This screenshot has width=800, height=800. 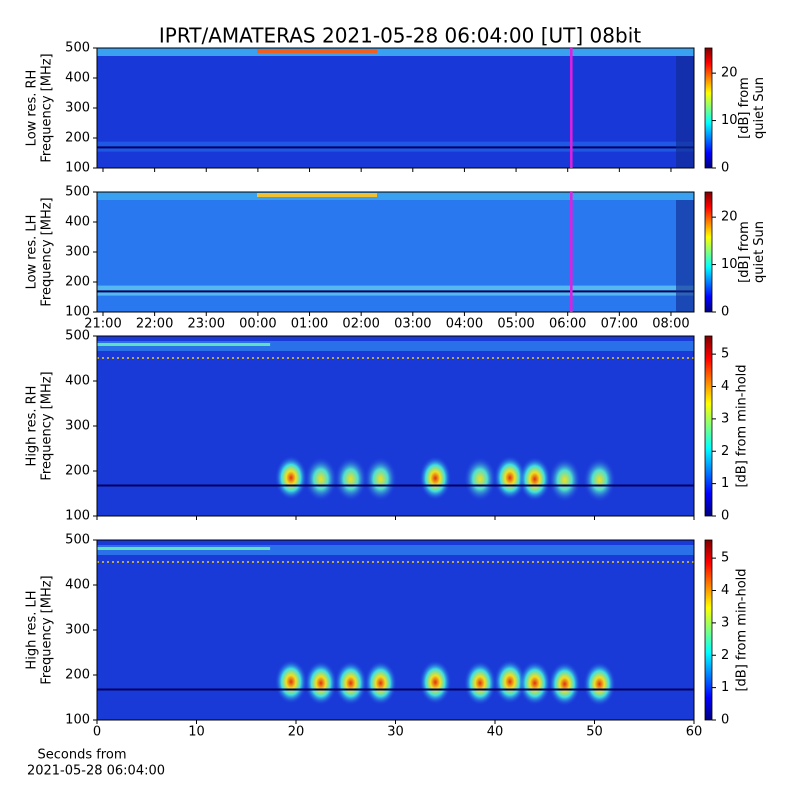 What do you see at coordinates (594, 732) in the screenshot?
I see `x-tick-label: 50` at bounding box center [594, 732].